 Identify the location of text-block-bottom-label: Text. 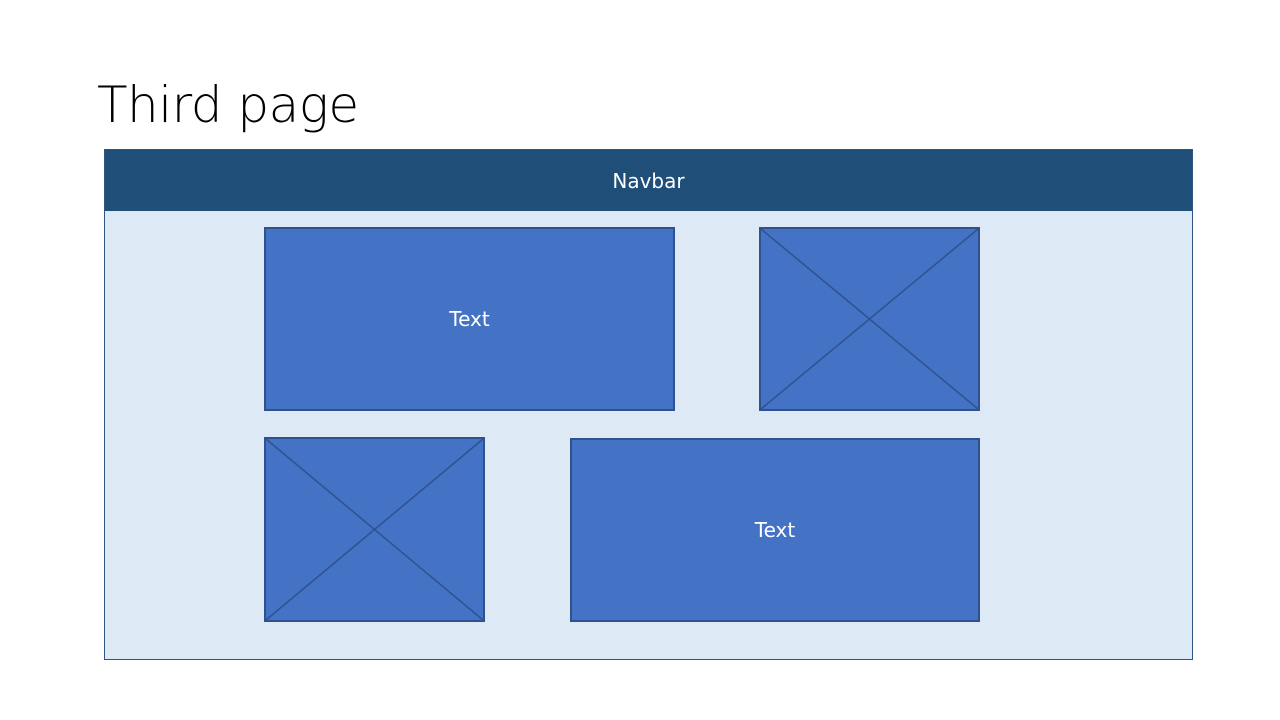
(775, 530).